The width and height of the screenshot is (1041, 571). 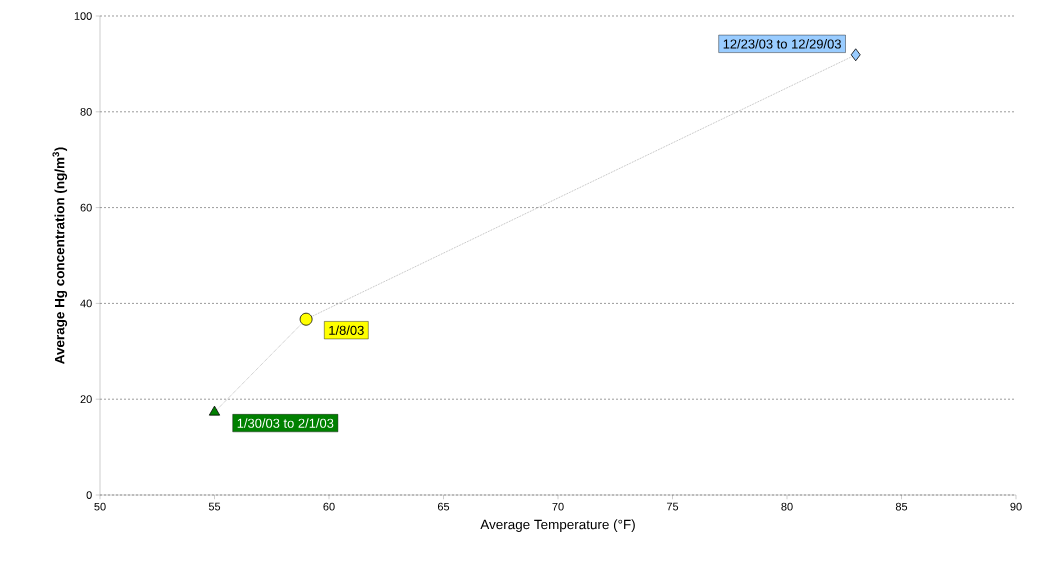 I want to click on y-tick-label: 80, so click(x=86, y=111).